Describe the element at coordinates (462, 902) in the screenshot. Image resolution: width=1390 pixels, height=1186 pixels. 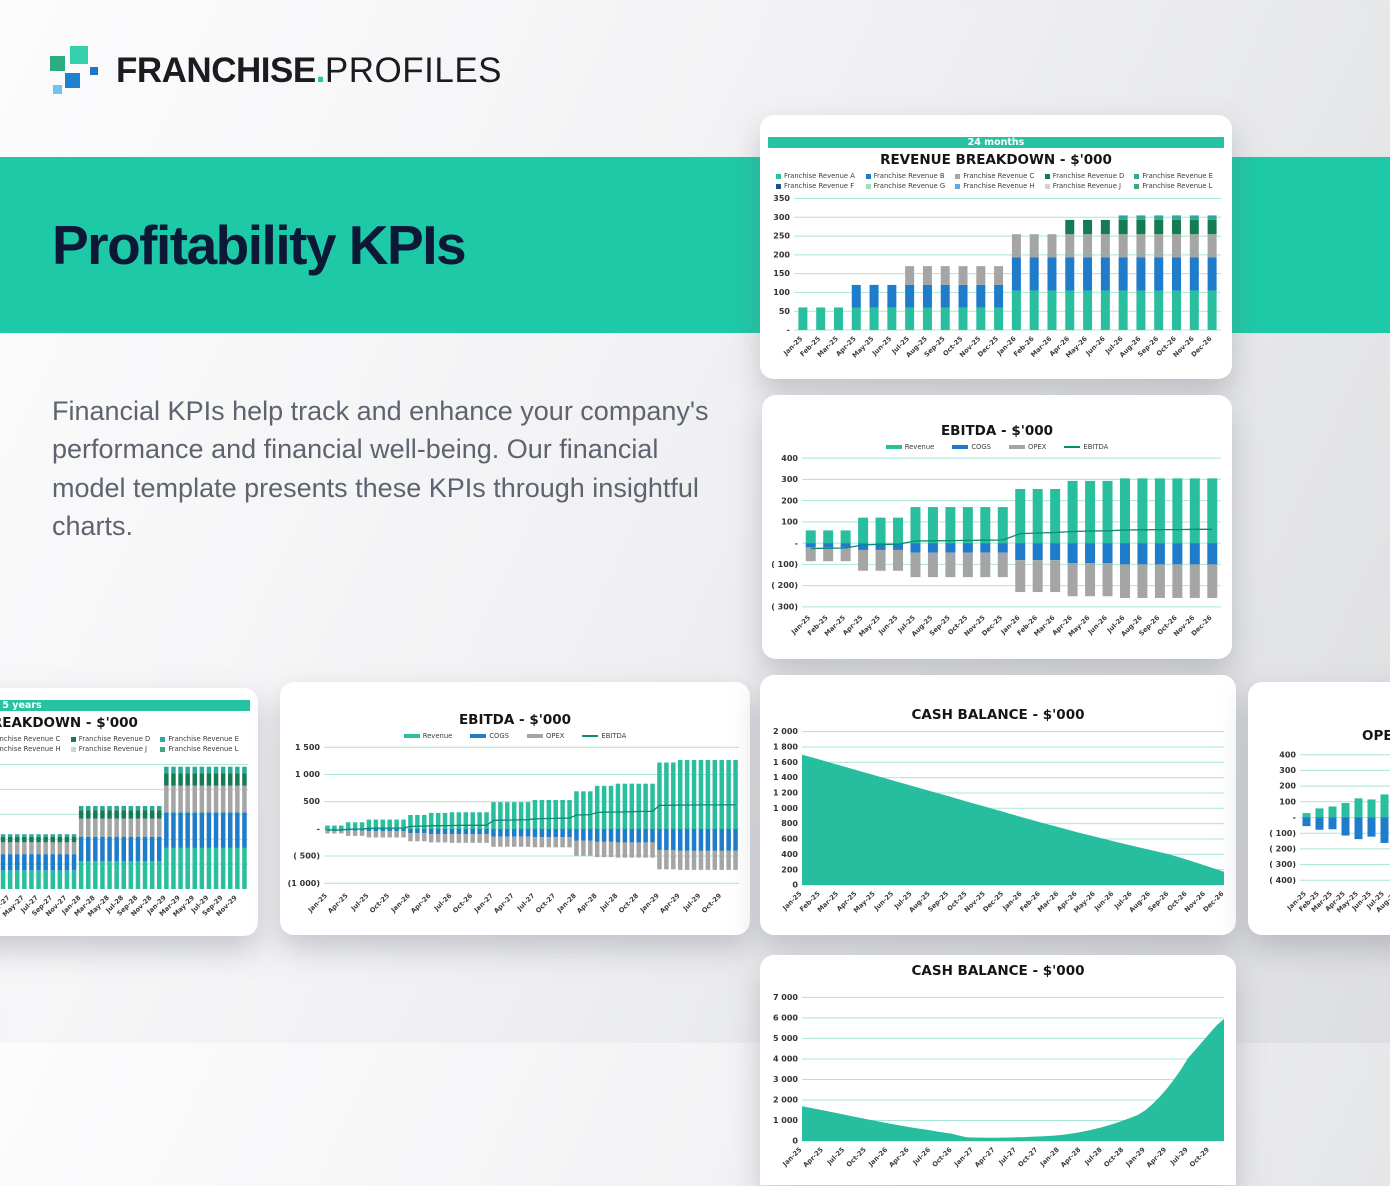
I see `svg-text: Oct-26` at that location.